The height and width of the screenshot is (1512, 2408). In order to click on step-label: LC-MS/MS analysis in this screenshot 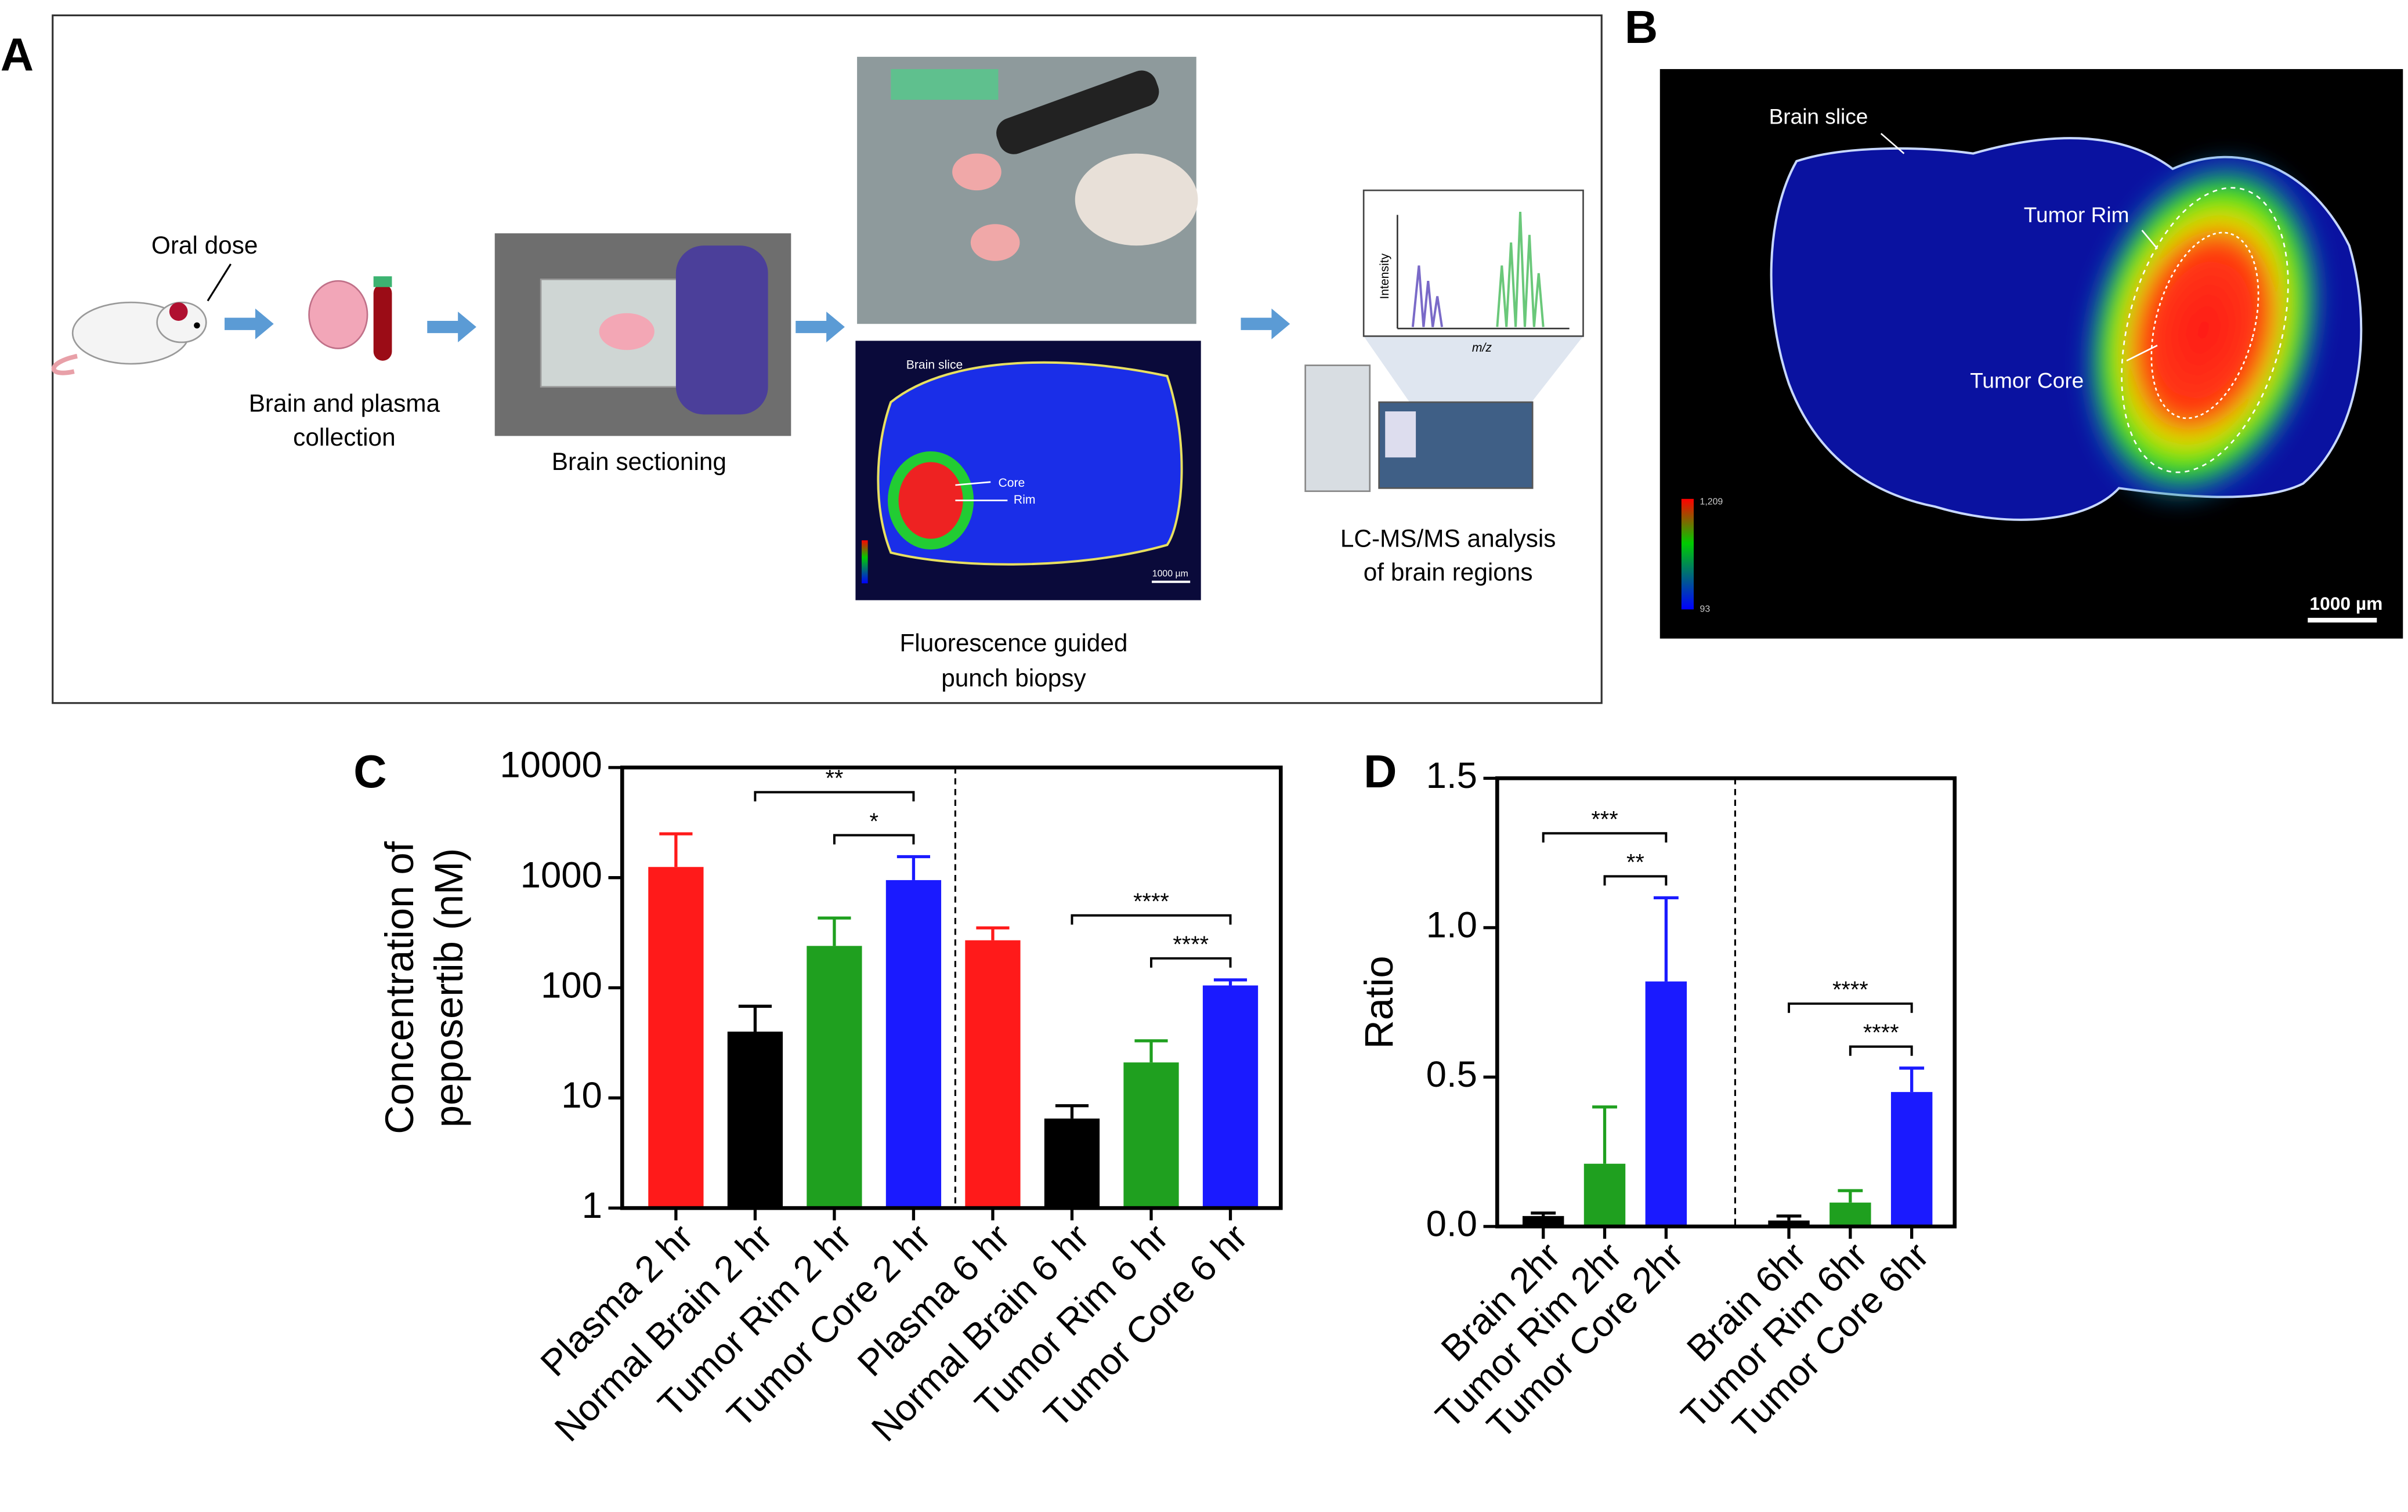, I will do `click(1448, 538)`.